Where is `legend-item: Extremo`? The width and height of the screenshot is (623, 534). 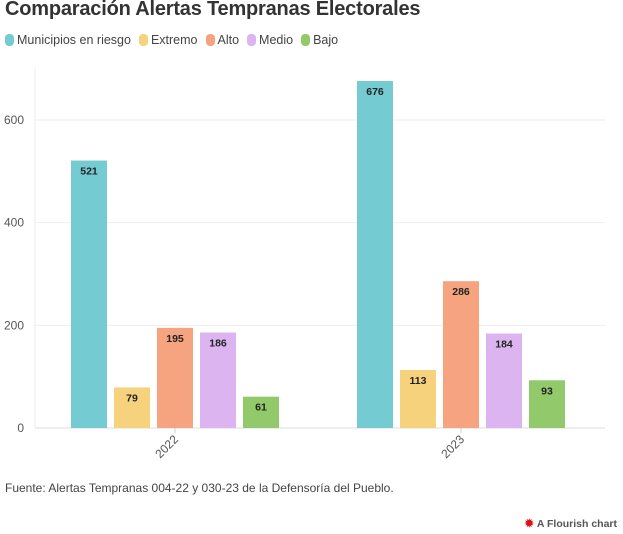 legend-item: Extremo is located at coordinates (168, 40).